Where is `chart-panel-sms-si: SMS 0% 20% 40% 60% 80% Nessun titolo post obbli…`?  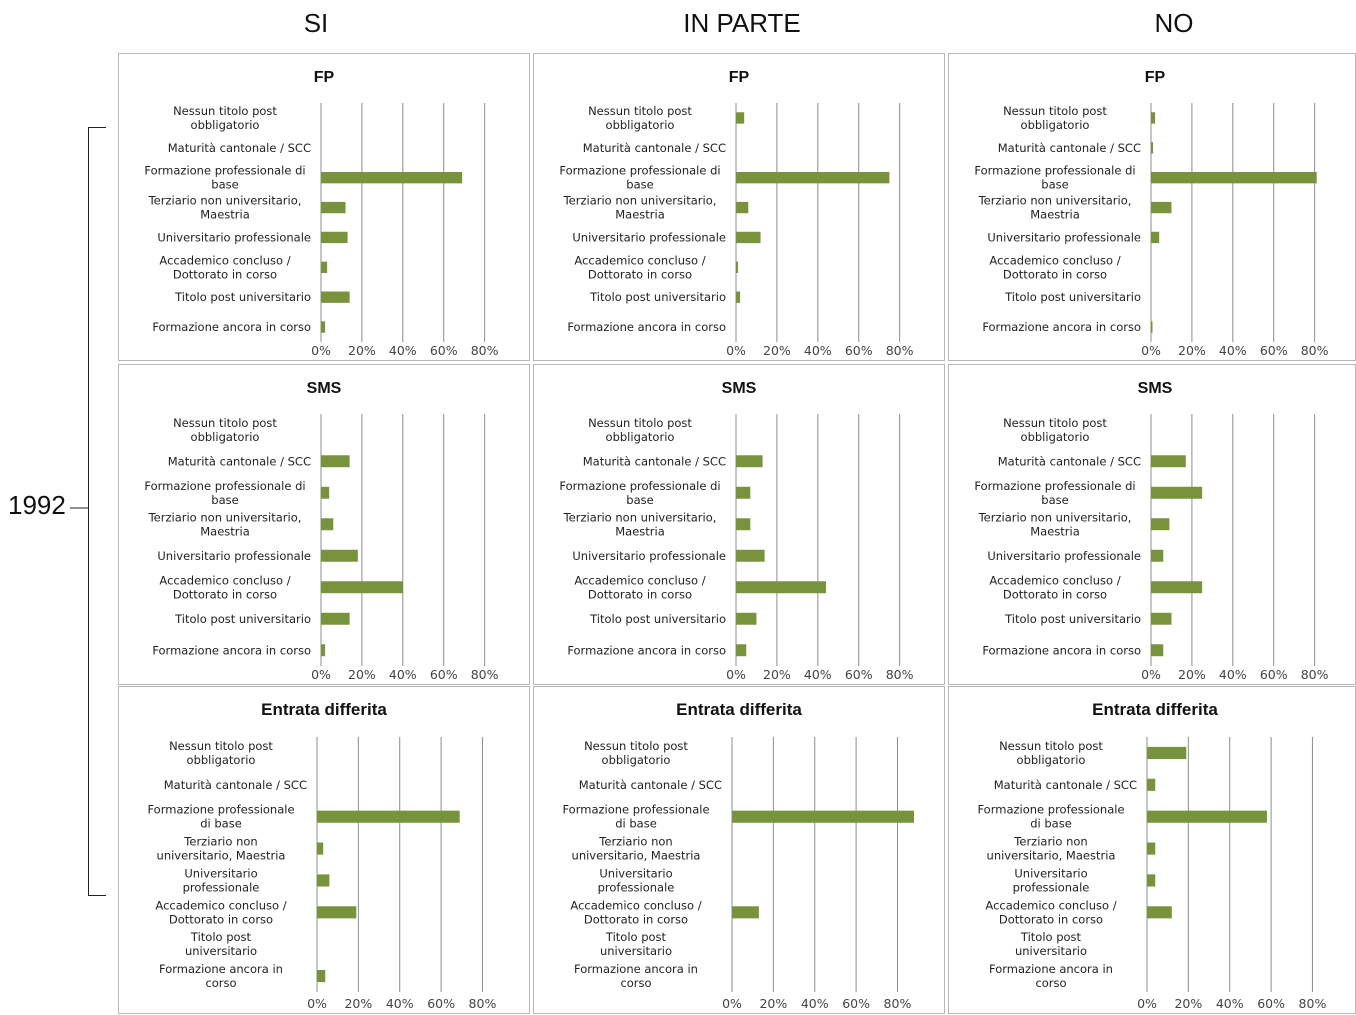
chart-panel-sms-si: SMS 0% 20% 40% 60% 80% Nessun titolo post obbli… is located at coordinates (324, 524).